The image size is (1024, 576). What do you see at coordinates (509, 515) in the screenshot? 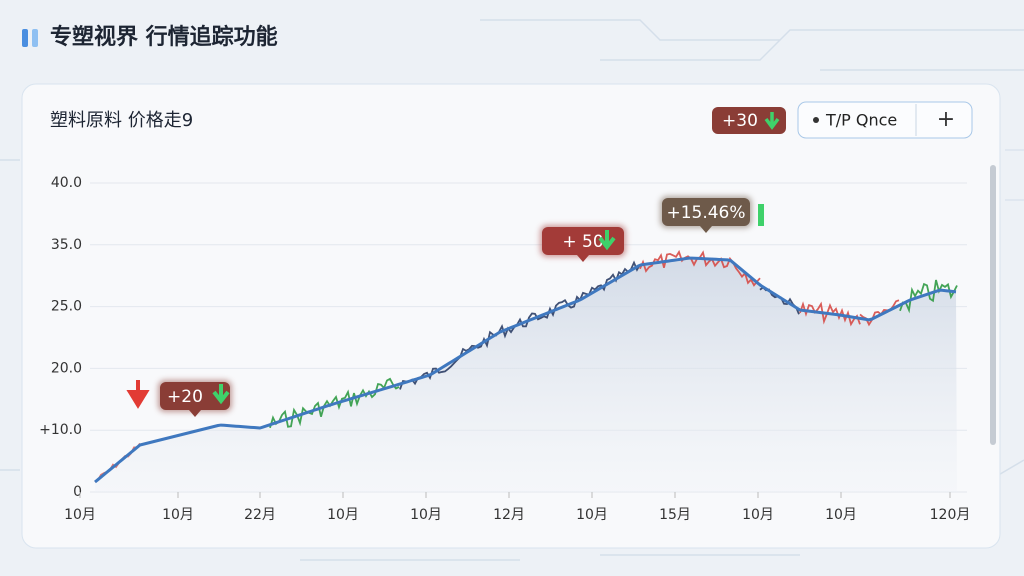
I see `x-axis-label: 12月` at bounding box center [509, 515].